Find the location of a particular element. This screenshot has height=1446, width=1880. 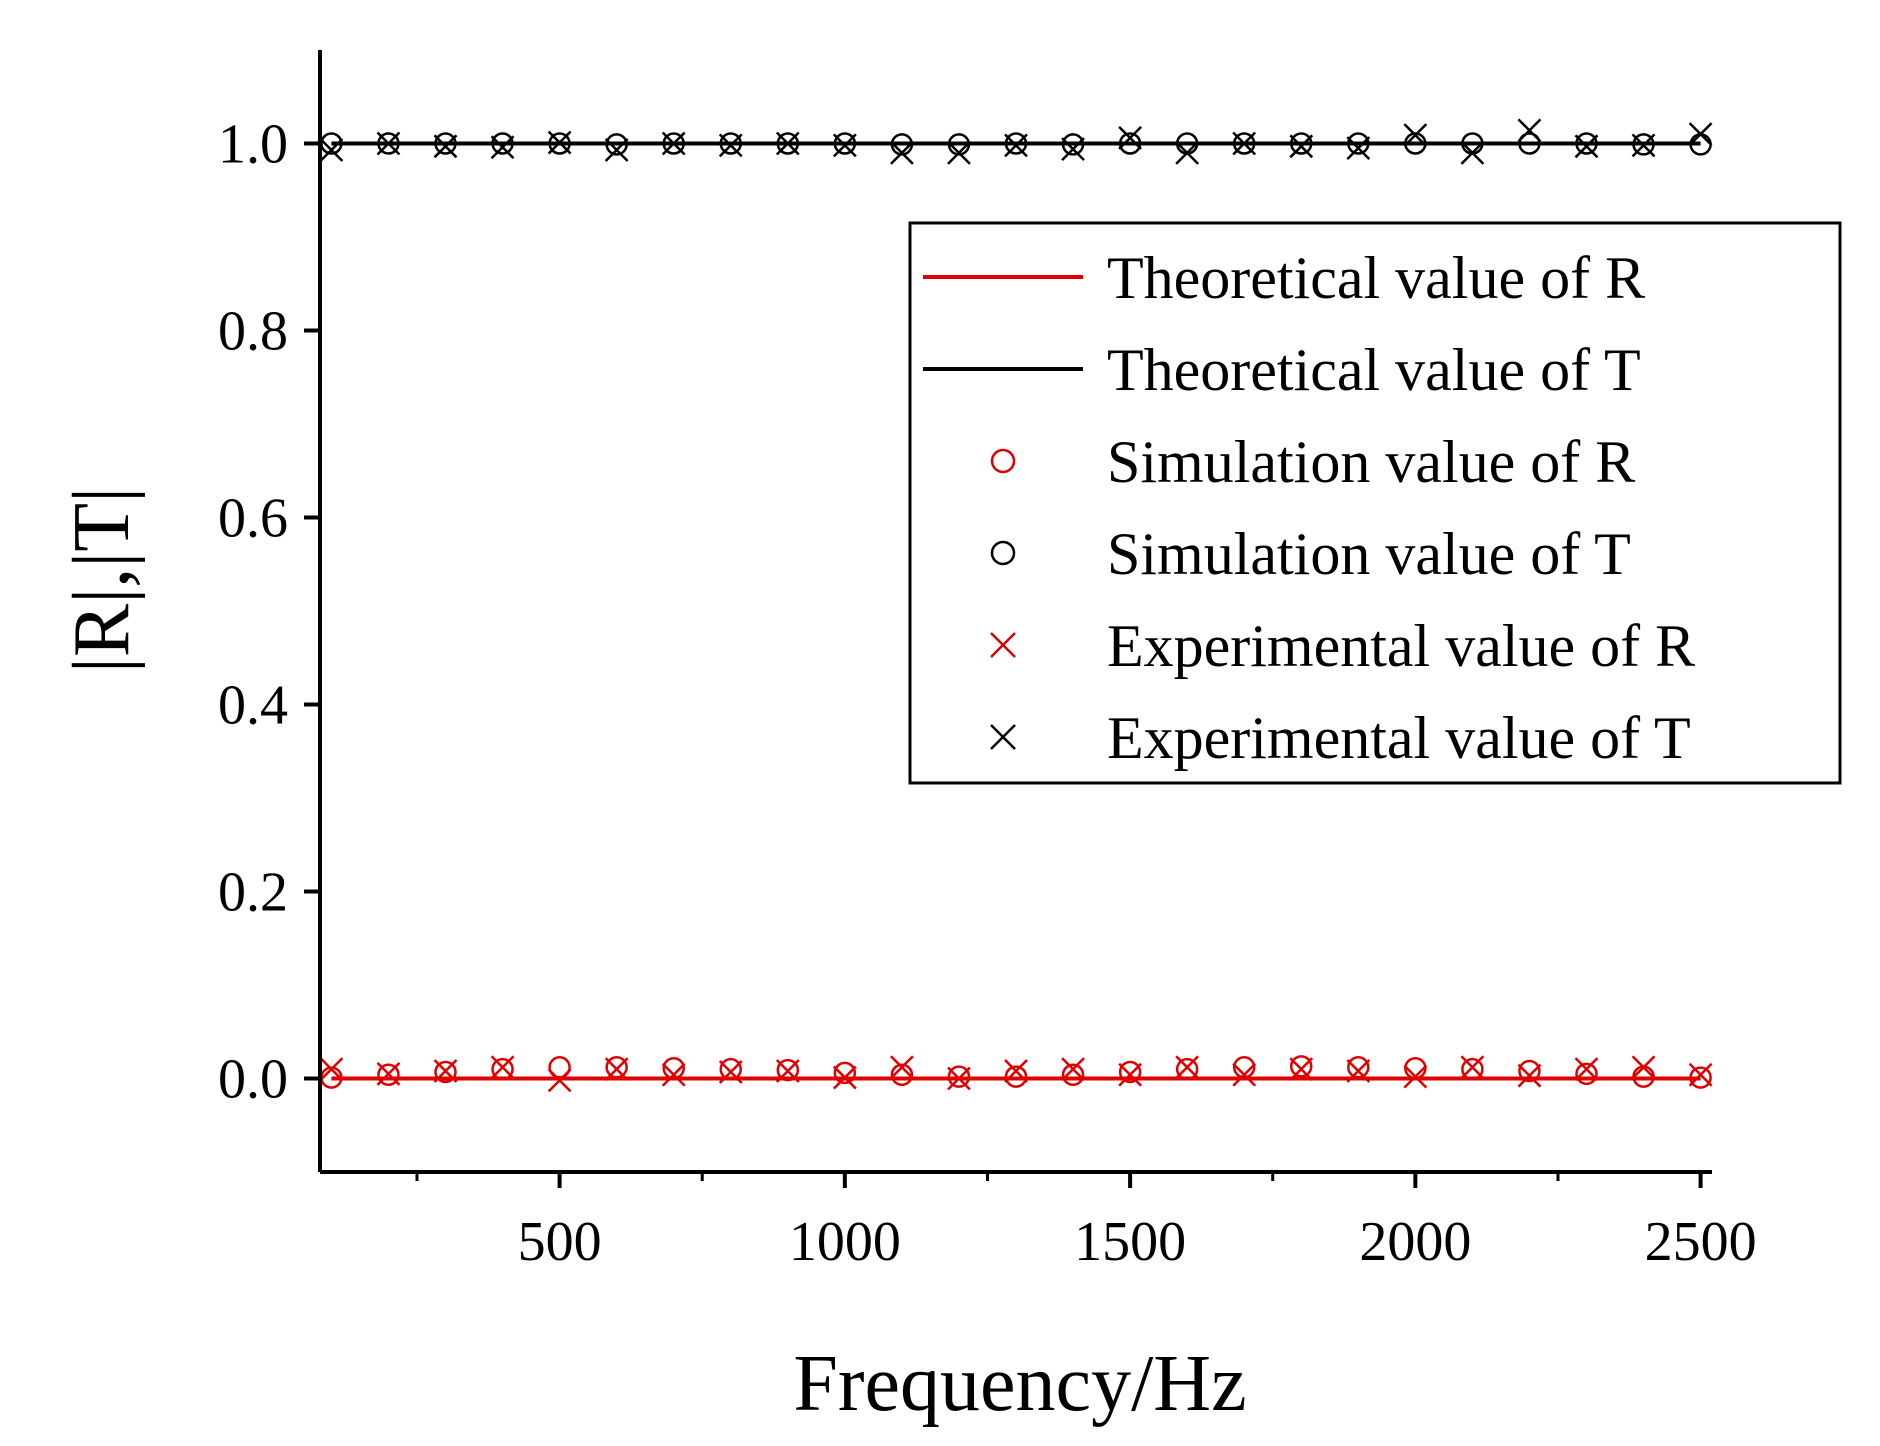

x-tick-label: 500 is located at coordinates (560, 1242).